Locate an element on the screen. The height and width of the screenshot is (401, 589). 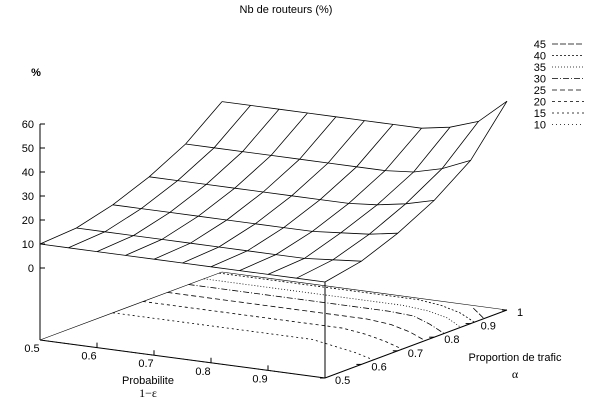
legend-label: 40 is located at coordinates (540, 57).